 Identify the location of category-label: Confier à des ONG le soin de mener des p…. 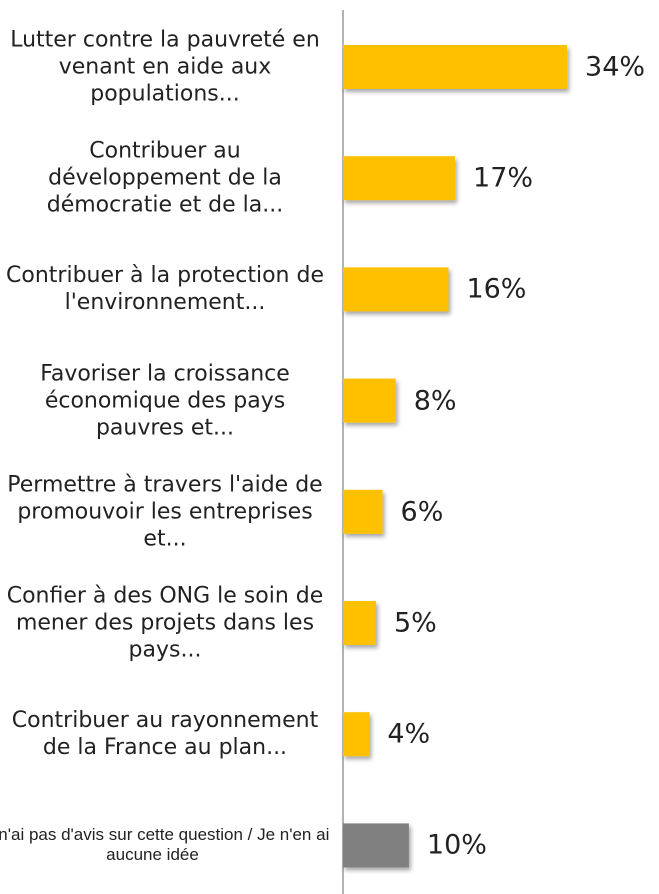
(165, 623).